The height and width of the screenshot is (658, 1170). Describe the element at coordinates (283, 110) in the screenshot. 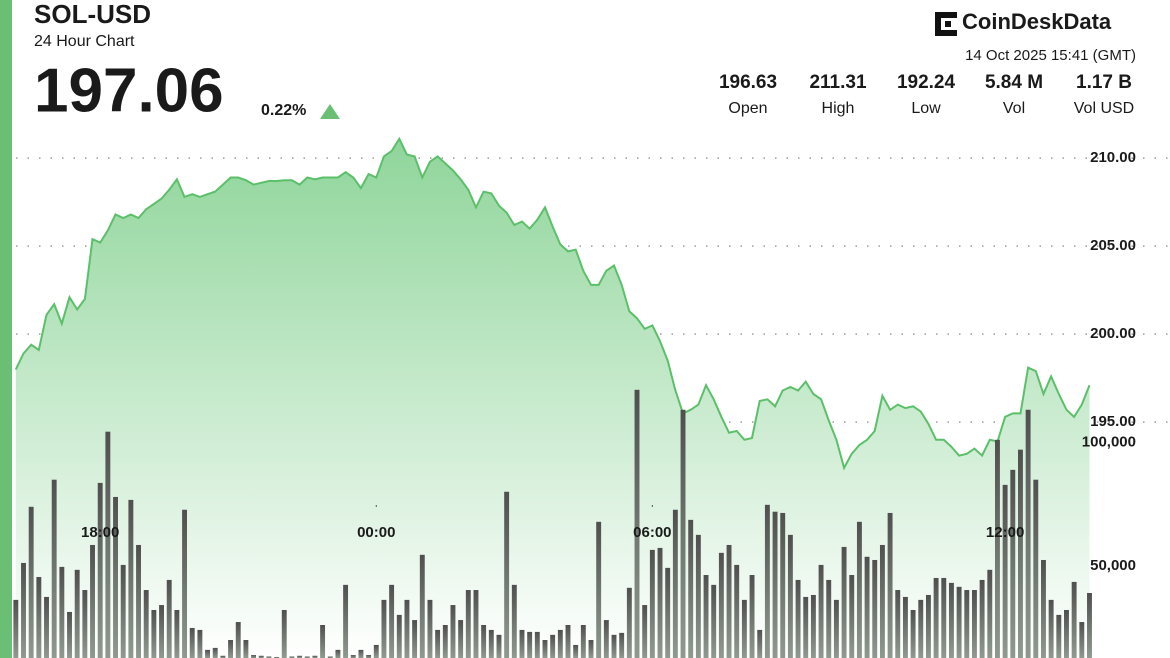

I see `change: 0.22%` at that location.